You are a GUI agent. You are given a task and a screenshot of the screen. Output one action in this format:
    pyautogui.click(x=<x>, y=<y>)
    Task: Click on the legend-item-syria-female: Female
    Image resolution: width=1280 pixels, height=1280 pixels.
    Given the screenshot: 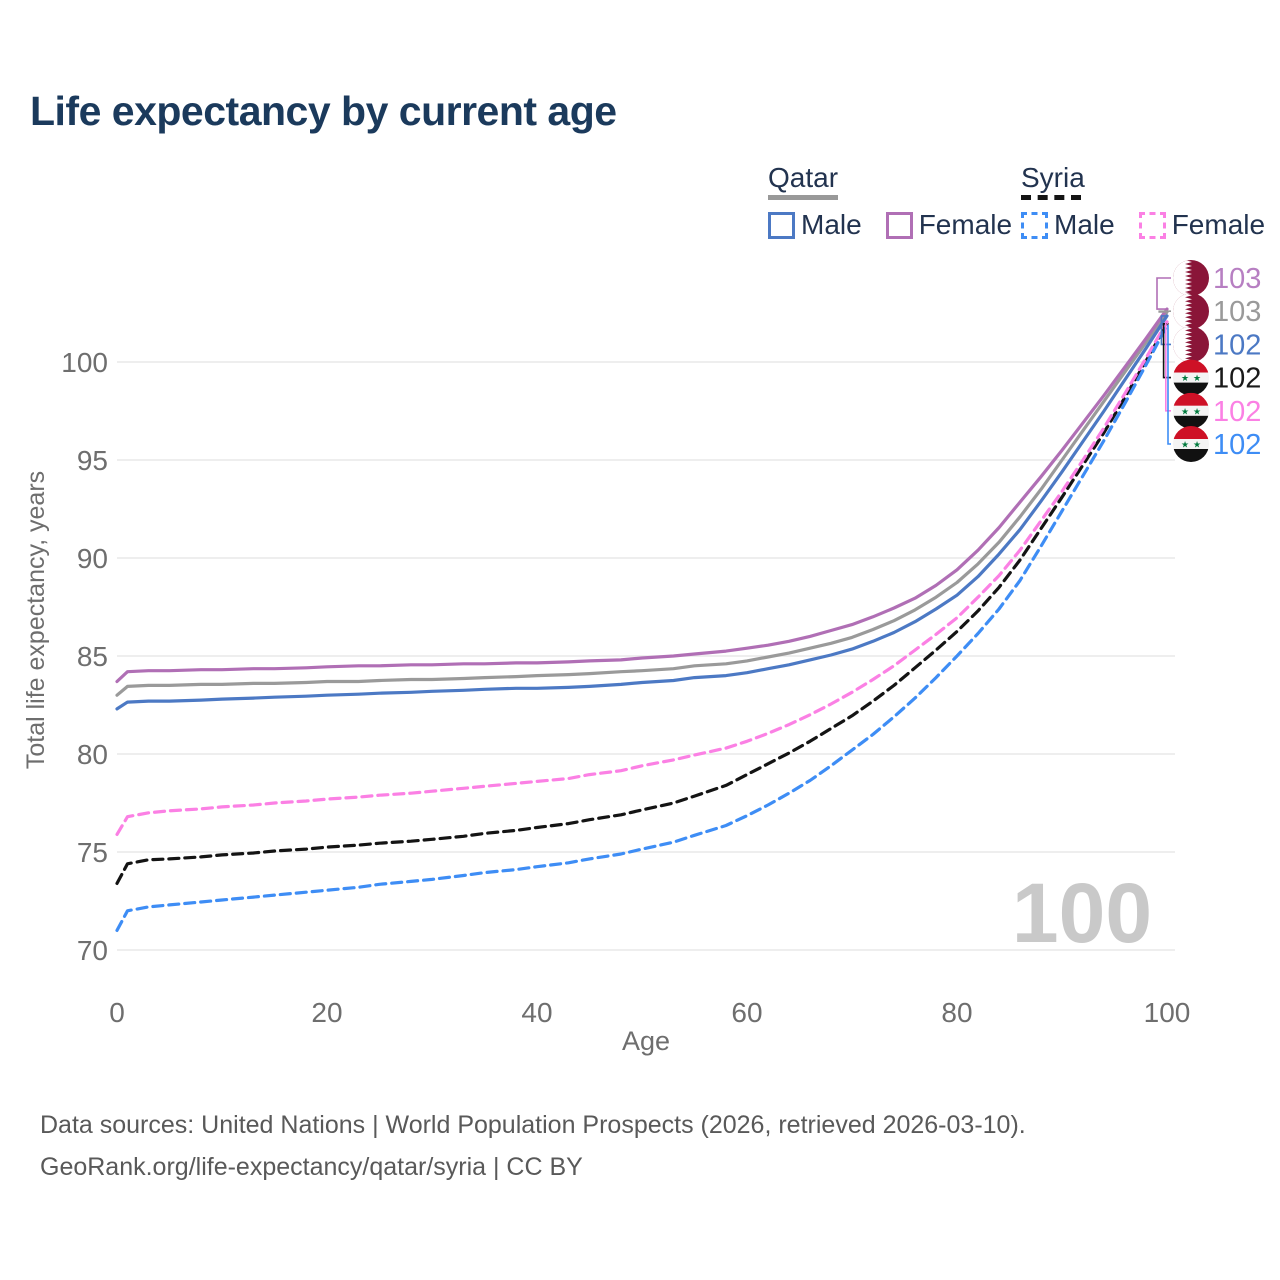 What is the action you would take?
    pyautogui.click(x=1202, y=225)
    